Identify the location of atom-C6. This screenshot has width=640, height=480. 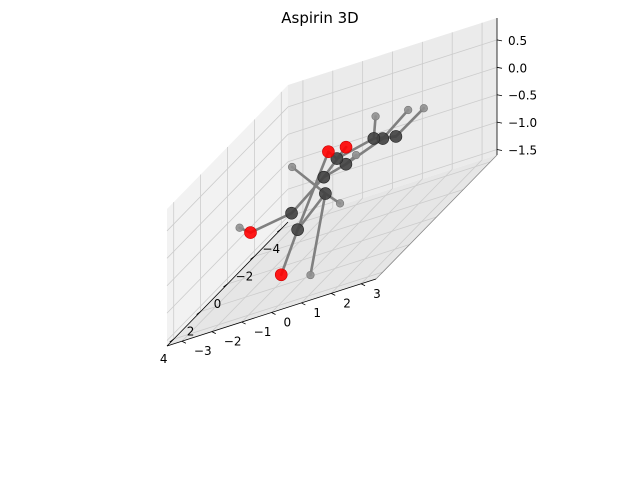
(346, 164).